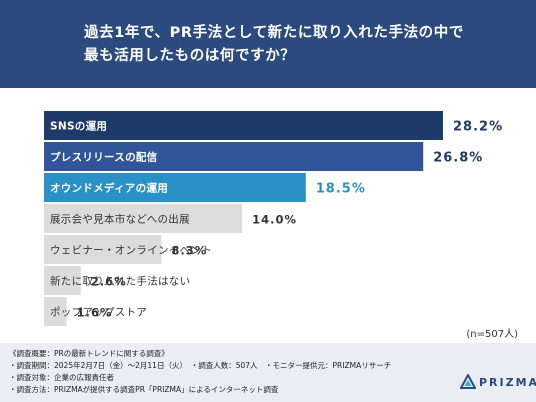  I want to click on footer-heading: 《調査概要：PRの最新トレンドに関する調査》, so click(89, 353).